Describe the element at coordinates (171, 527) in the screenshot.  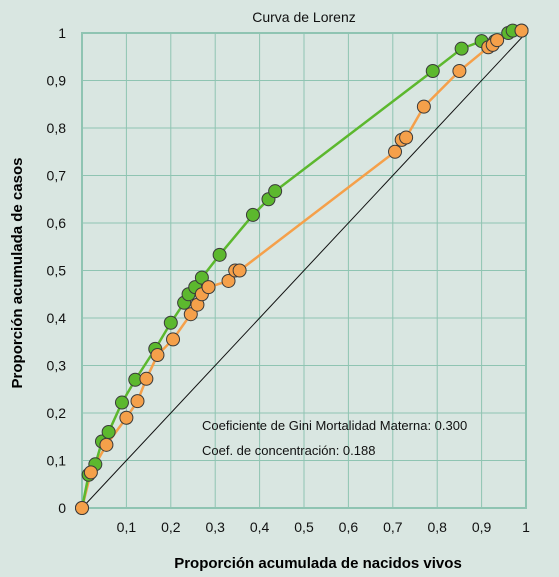
I see `x-tick-label: 0,2` at that location.